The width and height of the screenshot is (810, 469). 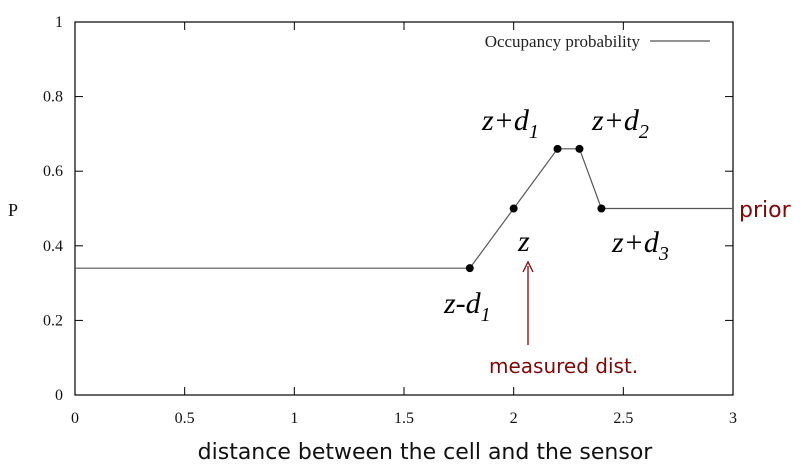 What do you see at coordinates (185, 418) in the screenshot?
I see `x-tick-label: 0.5` at bounding box center [185, 418].